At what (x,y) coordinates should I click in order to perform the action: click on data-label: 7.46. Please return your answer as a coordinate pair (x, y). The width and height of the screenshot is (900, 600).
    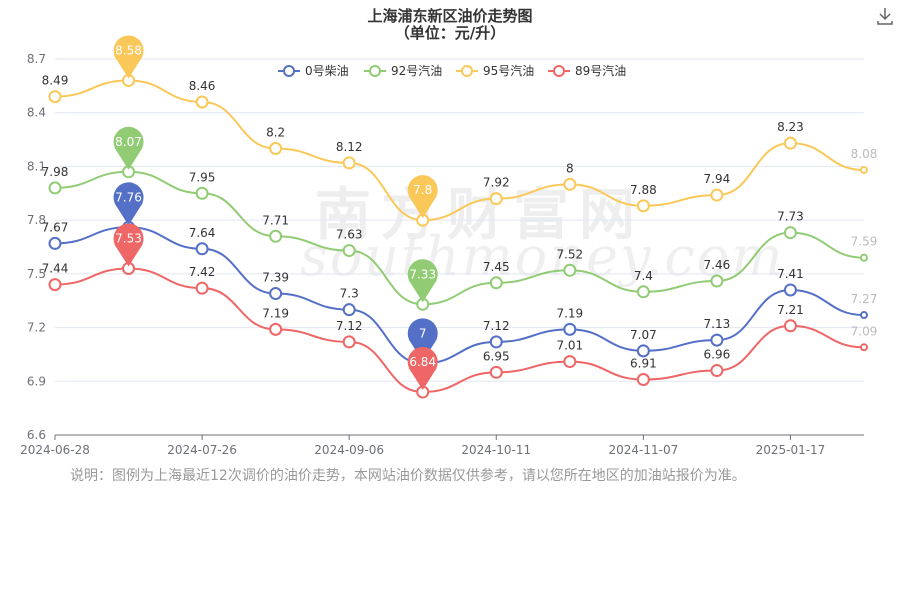
    Looking at the image, I should click on (717, 265).